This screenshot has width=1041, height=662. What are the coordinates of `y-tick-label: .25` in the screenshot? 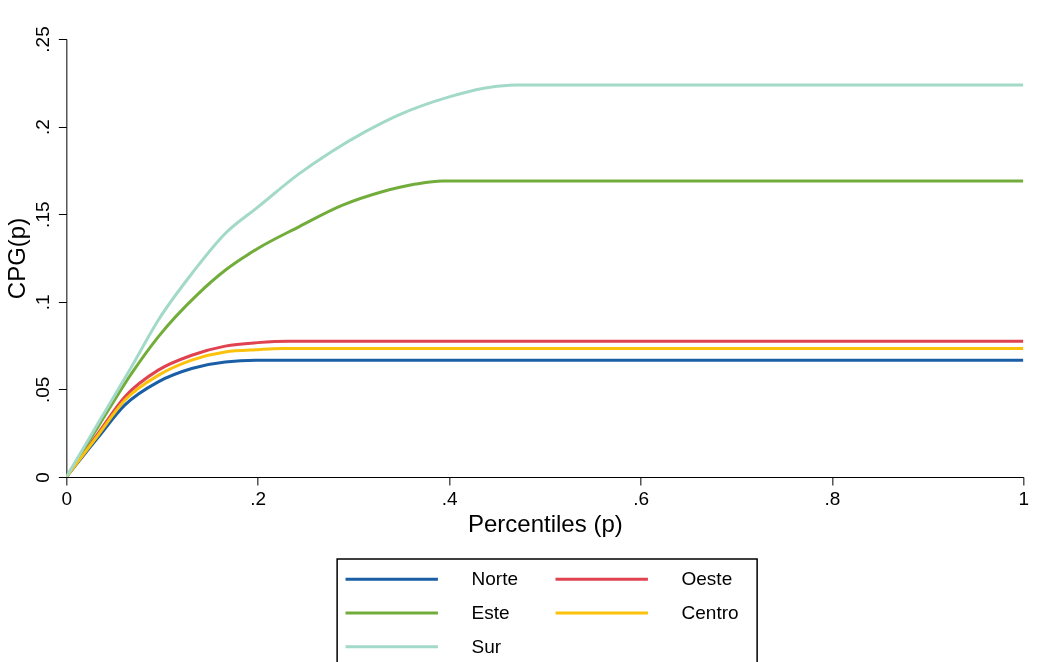 It's located at (42, 39).